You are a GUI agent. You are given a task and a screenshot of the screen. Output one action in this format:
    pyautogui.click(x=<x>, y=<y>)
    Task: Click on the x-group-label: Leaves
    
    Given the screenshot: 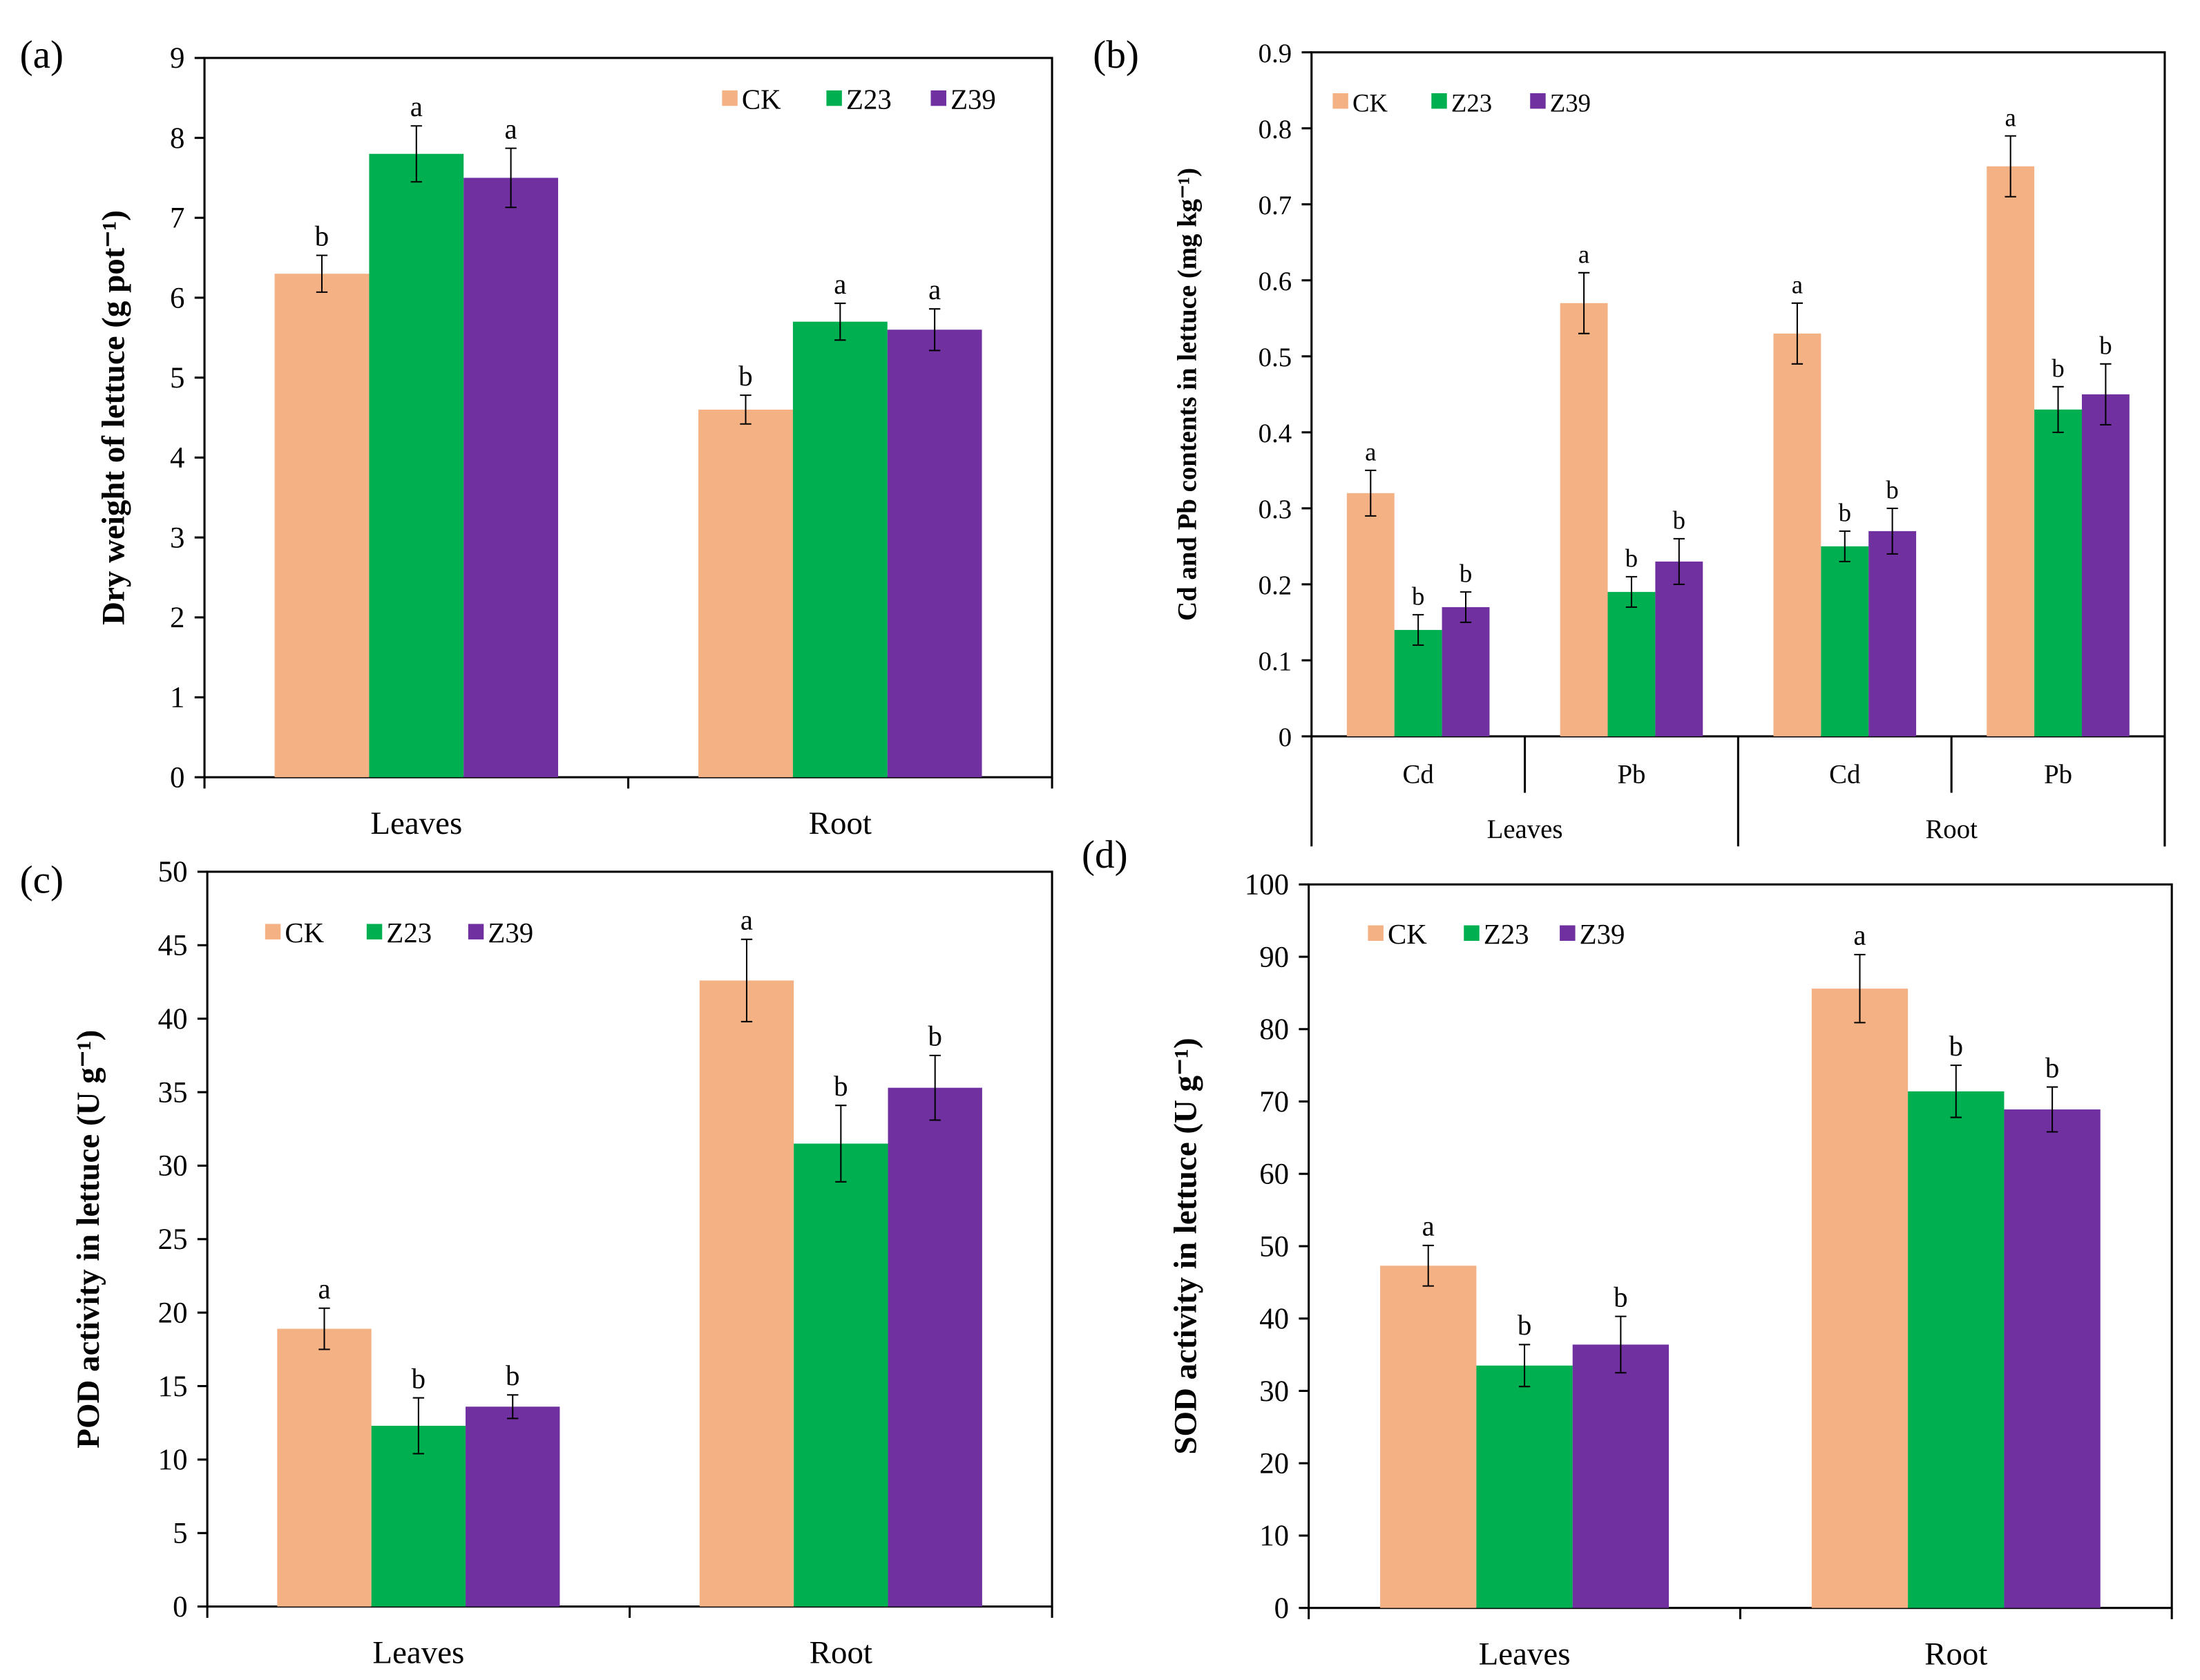 What is the action you would take?
    pyautogui.click(x=1525, y=829)
    